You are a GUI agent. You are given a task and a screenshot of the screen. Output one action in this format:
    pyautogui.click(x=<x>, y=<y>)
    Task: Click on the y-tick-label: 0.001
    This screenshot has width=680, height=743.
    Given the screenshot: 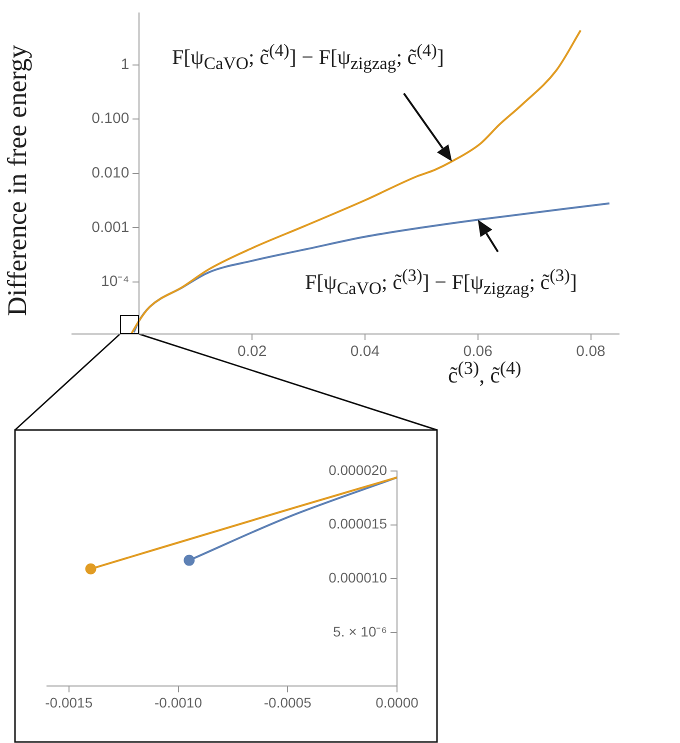 What is the action you would take?
    pyautogui.click(x=111, y=227)
    